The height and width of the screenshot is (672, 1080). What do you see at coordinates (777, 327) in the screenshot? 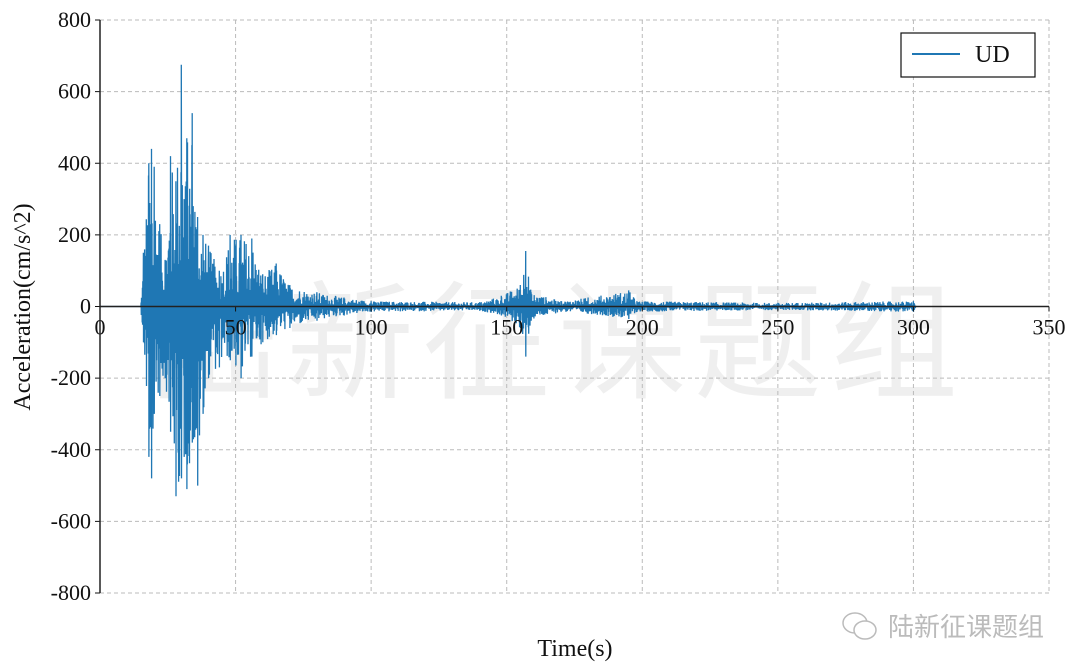
I see `x-tick-label: 250` at bounding box center [777, 327].